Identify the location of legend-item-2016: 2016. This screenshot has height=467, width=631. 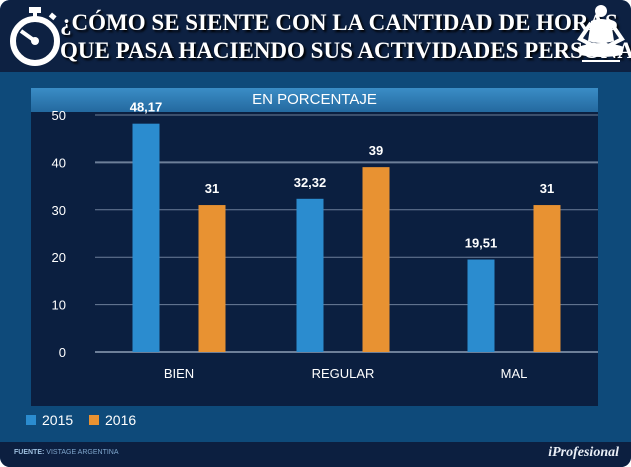
(112, 420).